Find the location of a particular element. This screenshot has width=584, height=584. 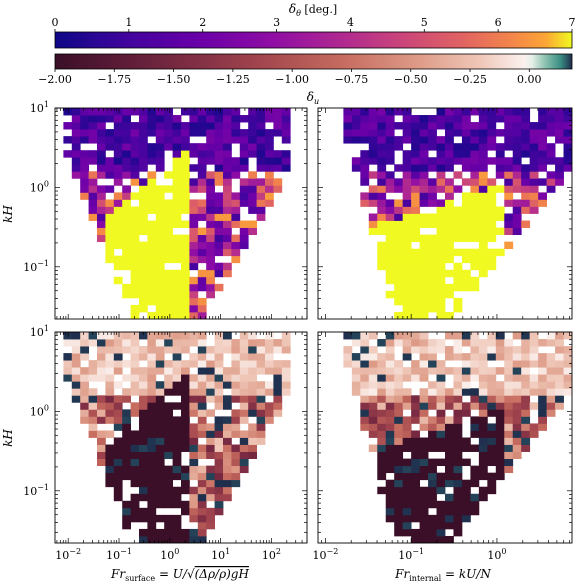

colorbar-theta-tick-label: 1 is located at coordinates (128, 22).